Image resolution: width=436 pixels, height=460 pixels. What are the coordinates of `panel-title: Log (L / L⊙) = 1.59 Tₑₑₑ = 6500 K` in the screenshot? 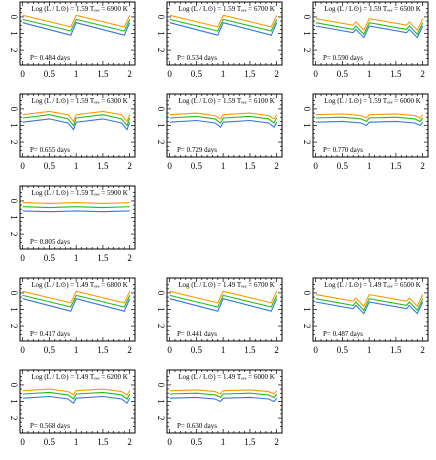 It's located at (372, 9).